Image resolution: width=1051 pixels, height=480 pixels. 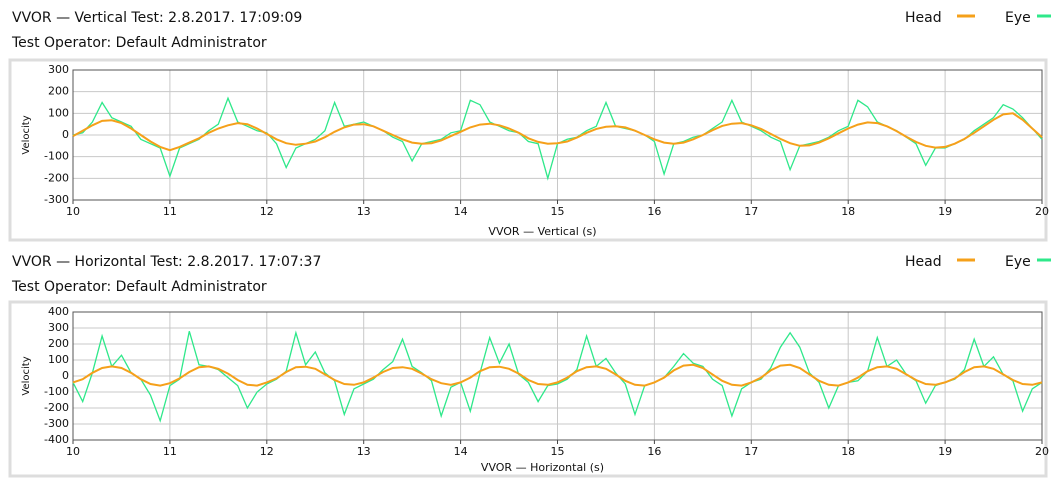 I want to click on y-tick-label: 400, so click(x=58, y=311).